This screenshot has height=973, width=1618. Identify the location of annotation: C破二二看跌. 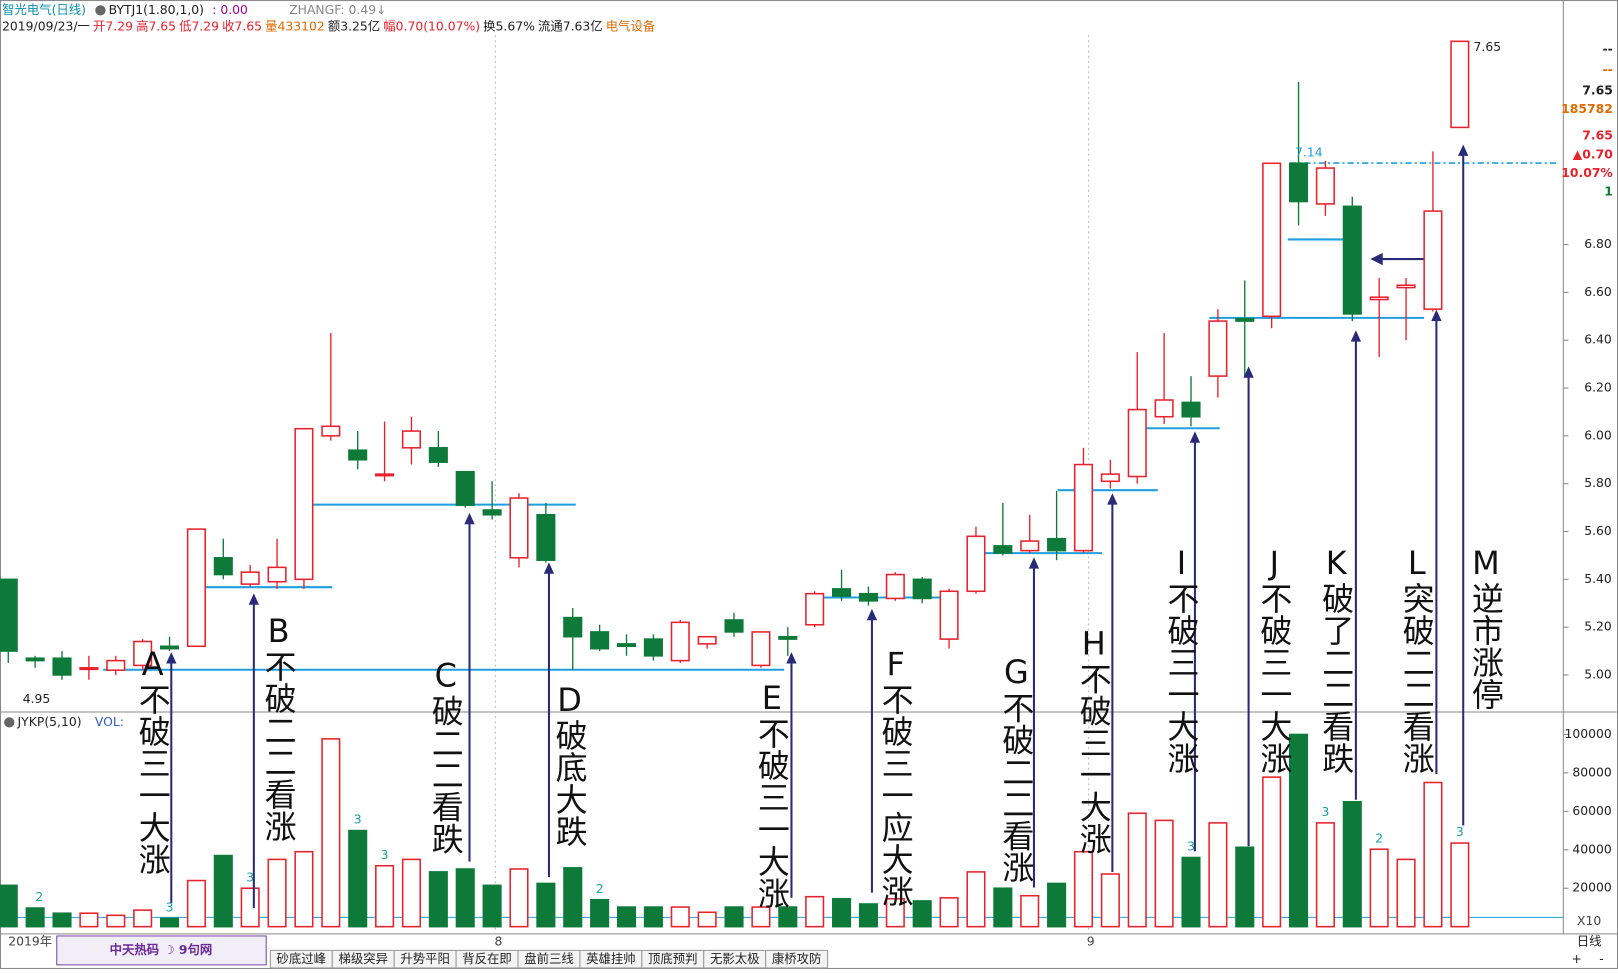
(446, 755).